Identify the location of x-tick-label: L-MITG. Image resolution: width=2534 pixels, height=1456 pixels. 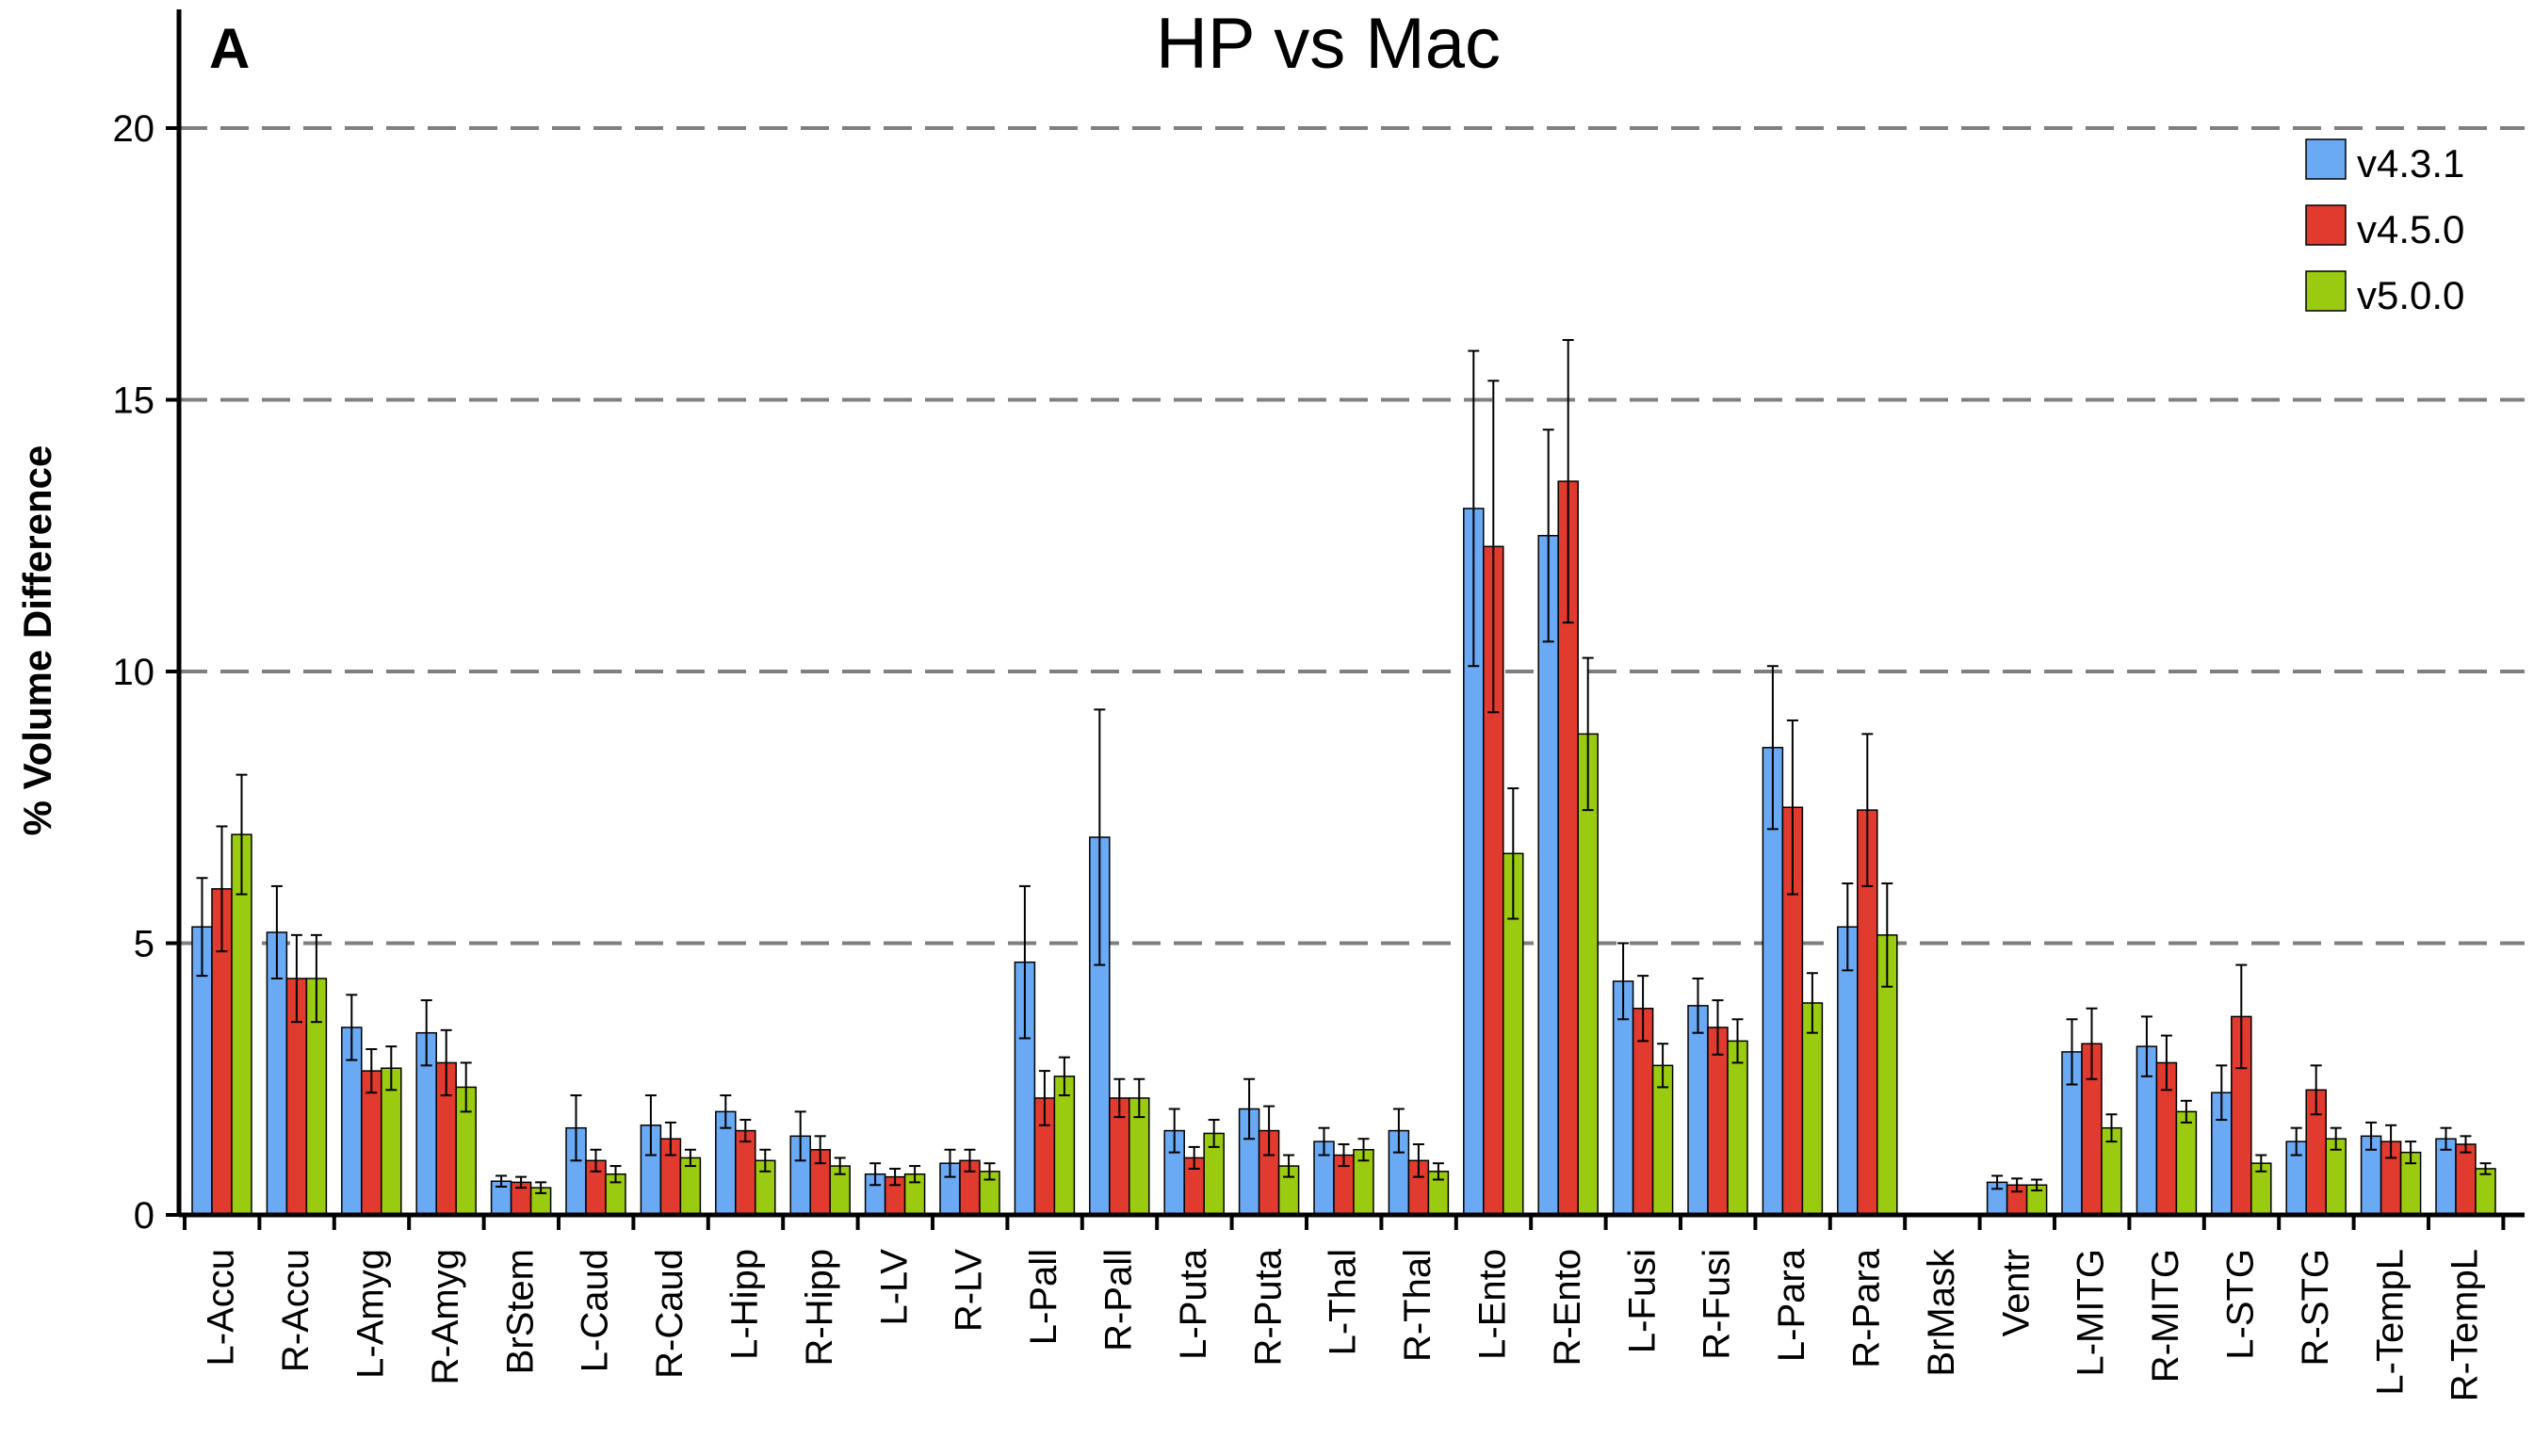
(2092, 1313).